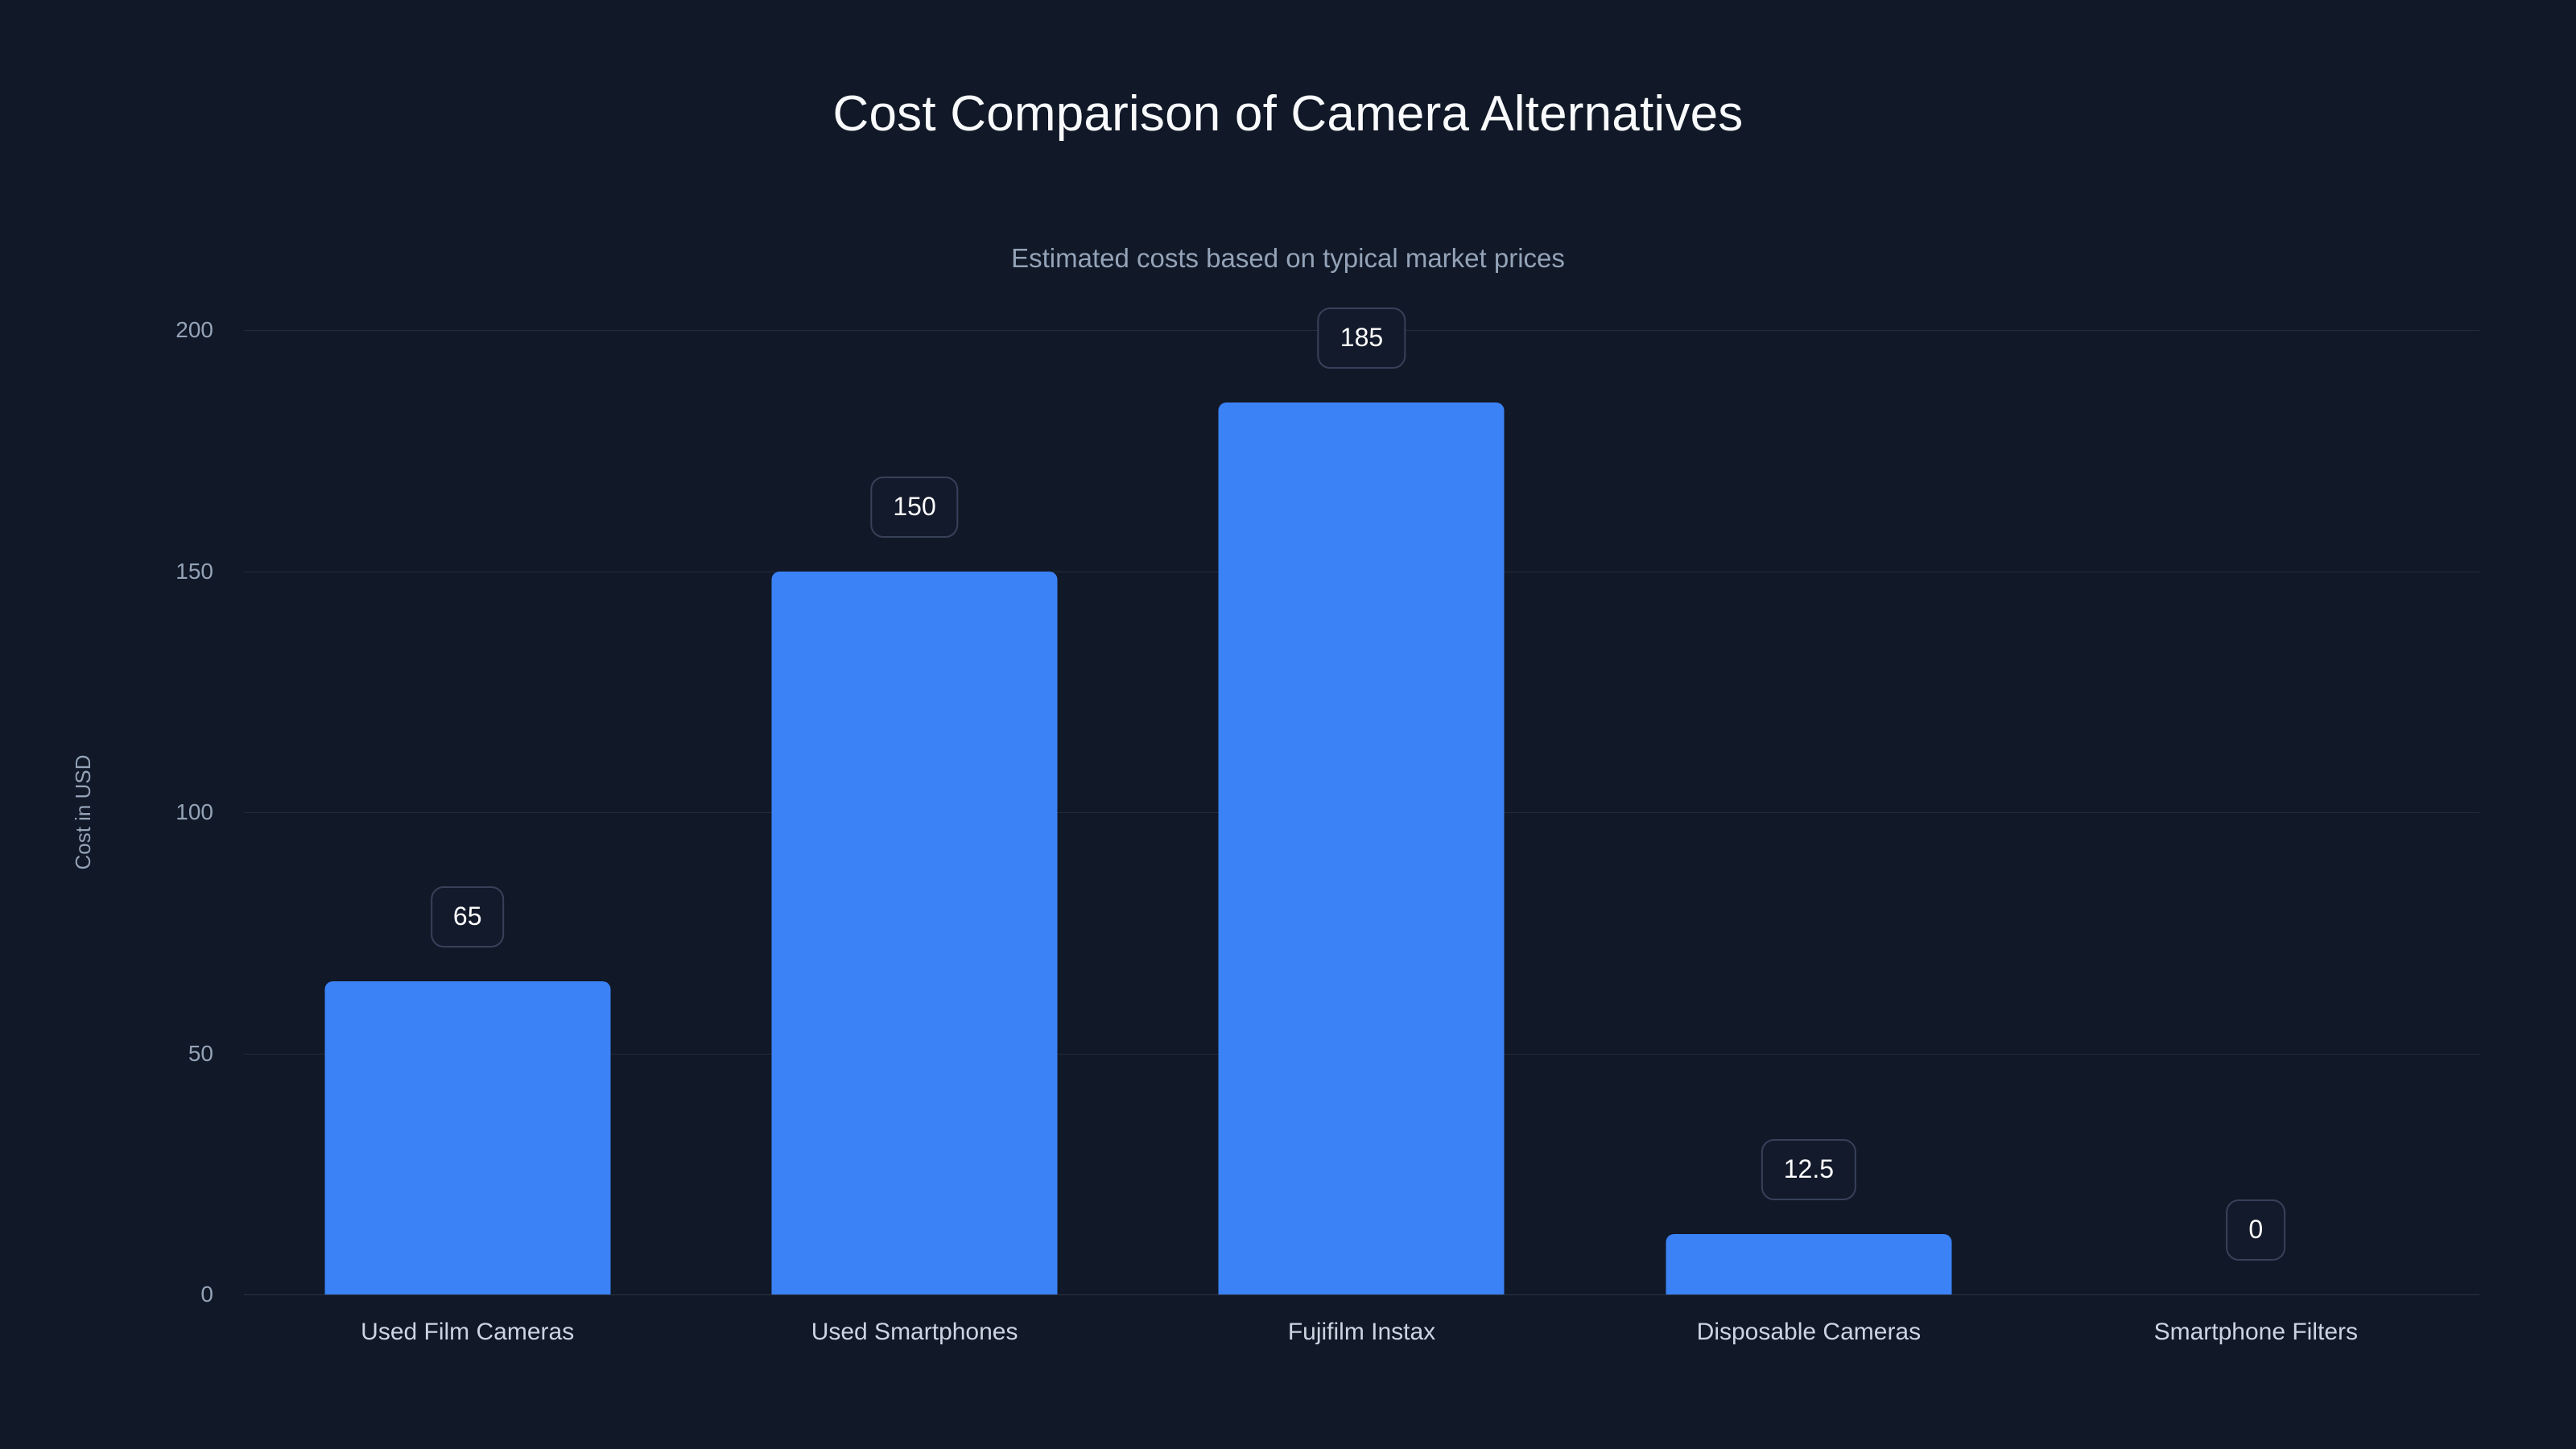 This screenshot has height=1449, width=2576. Describe the element at coordinates (1361, 1294) in the screenshot. I see `gridline` at that location.